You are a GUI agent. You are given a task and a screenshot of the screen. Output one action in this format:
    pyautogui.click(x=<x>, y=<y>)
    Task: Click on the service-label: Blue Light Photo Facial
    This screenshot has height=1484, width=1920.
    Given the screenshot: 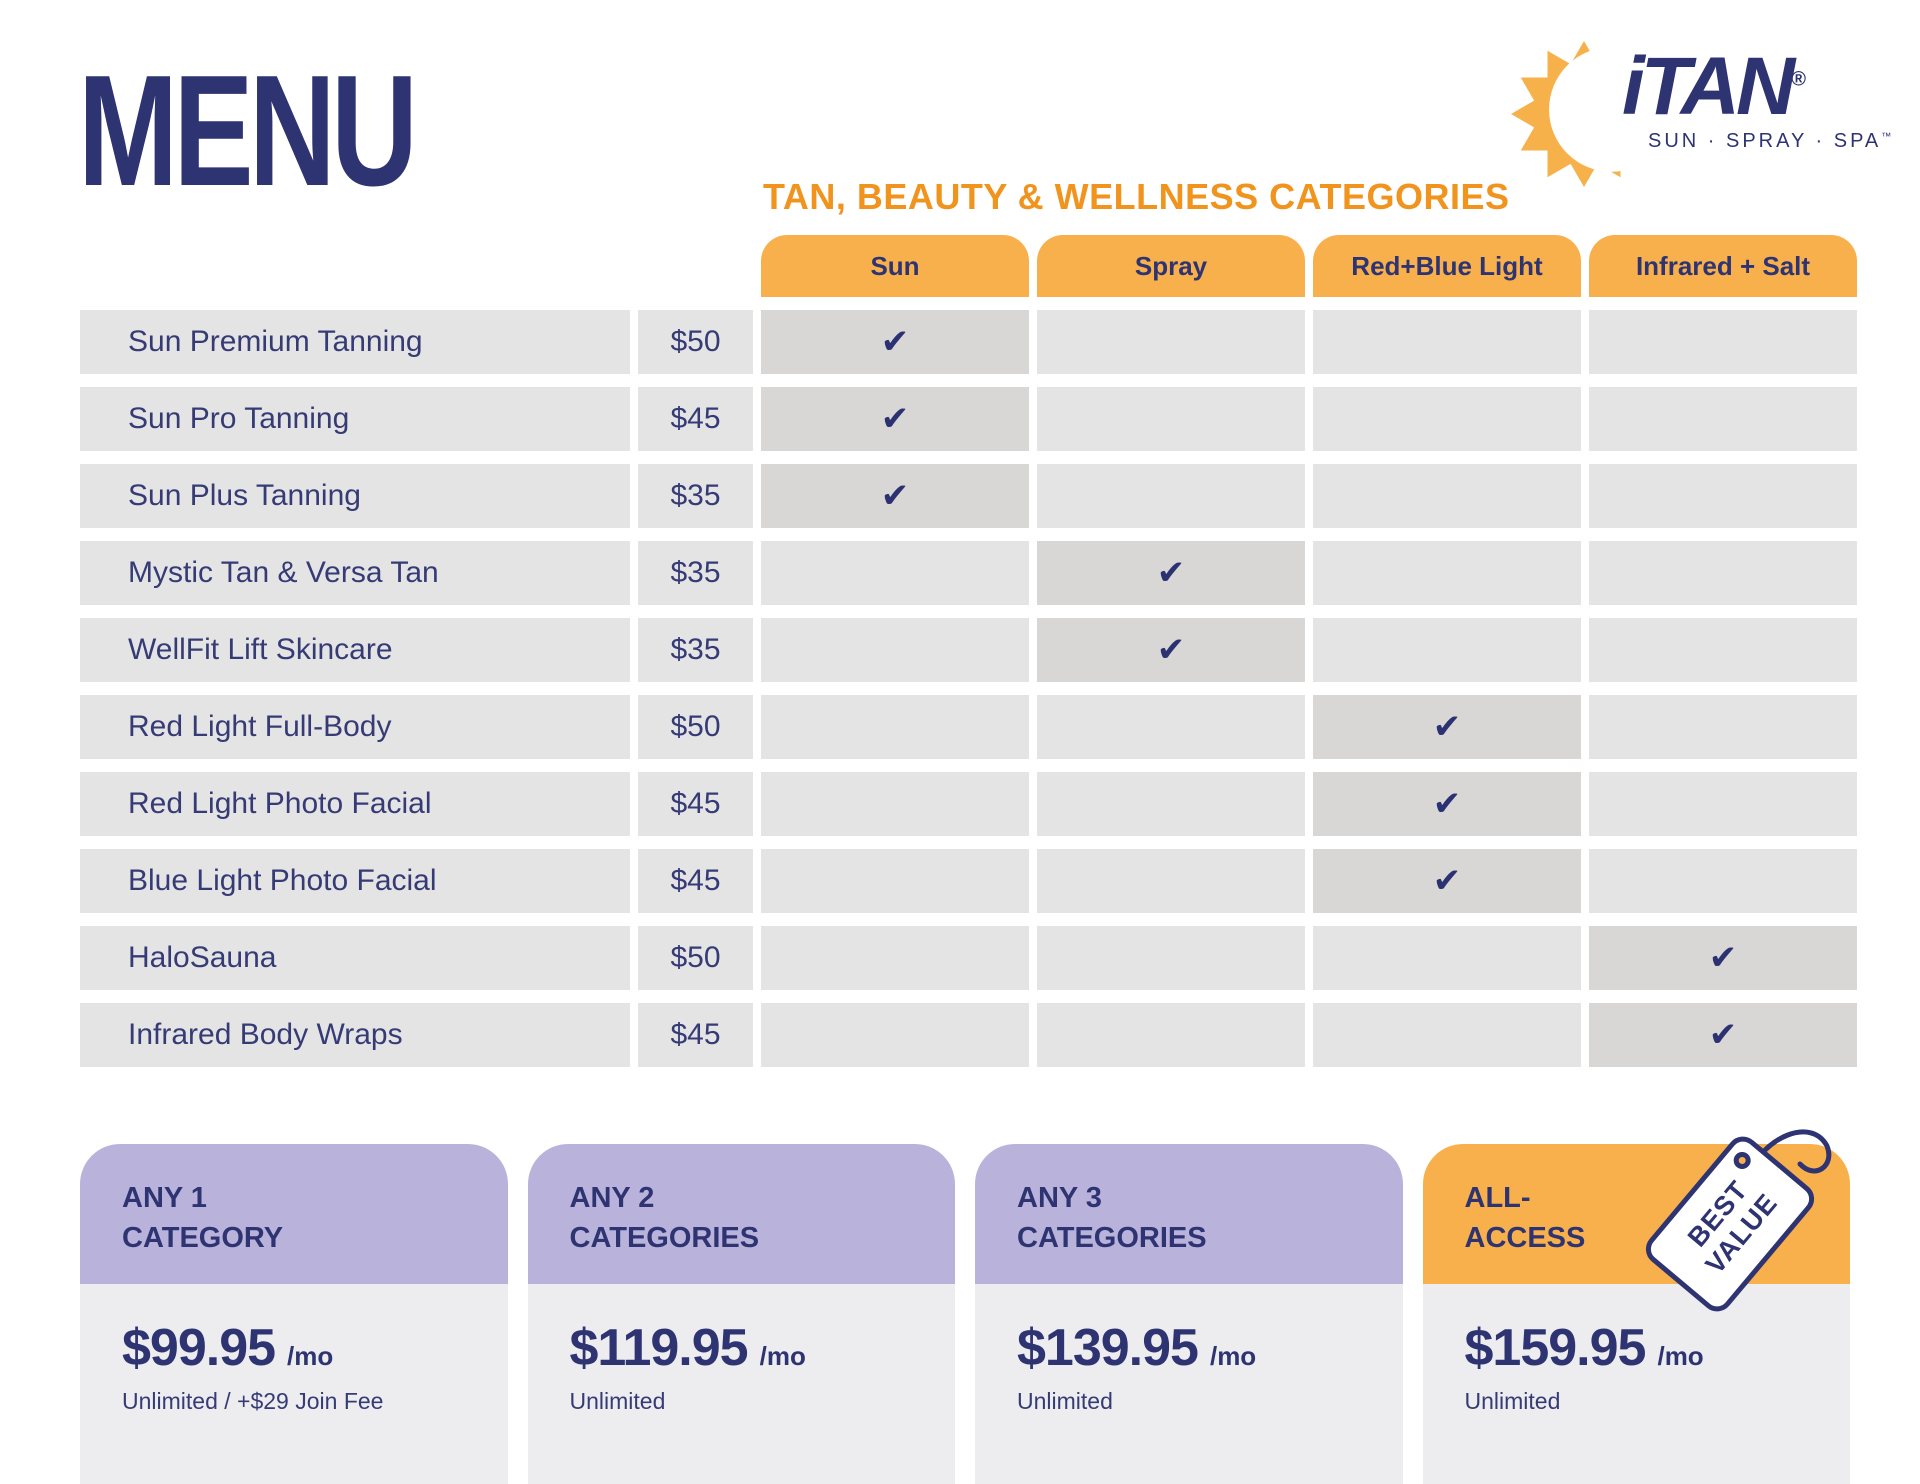 What is the action you would take?
    pyautogui.click(x=355, y=881)
    